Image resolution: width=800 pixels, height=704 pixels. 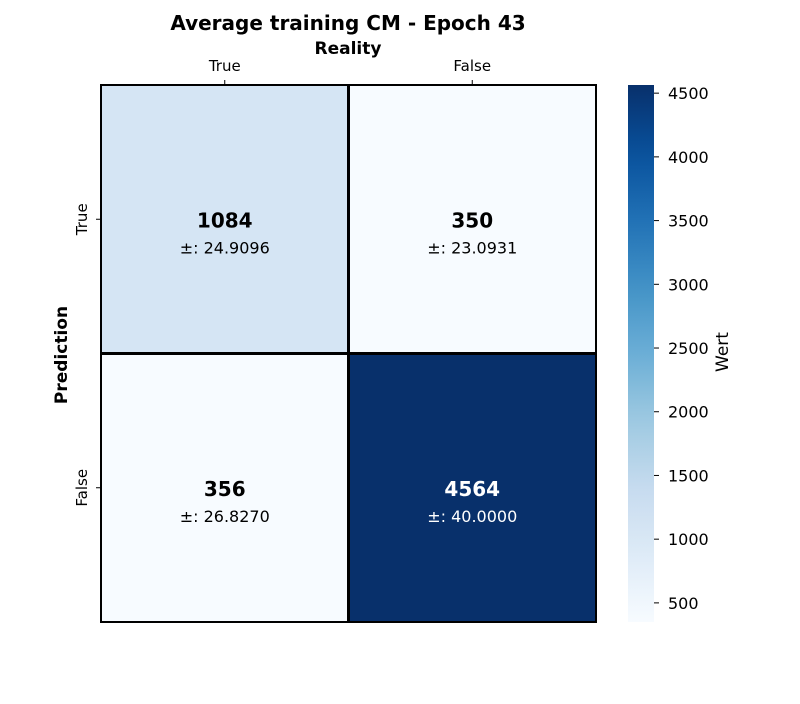 I want to click on y-ticks: True False, so click(x=87, y=355).